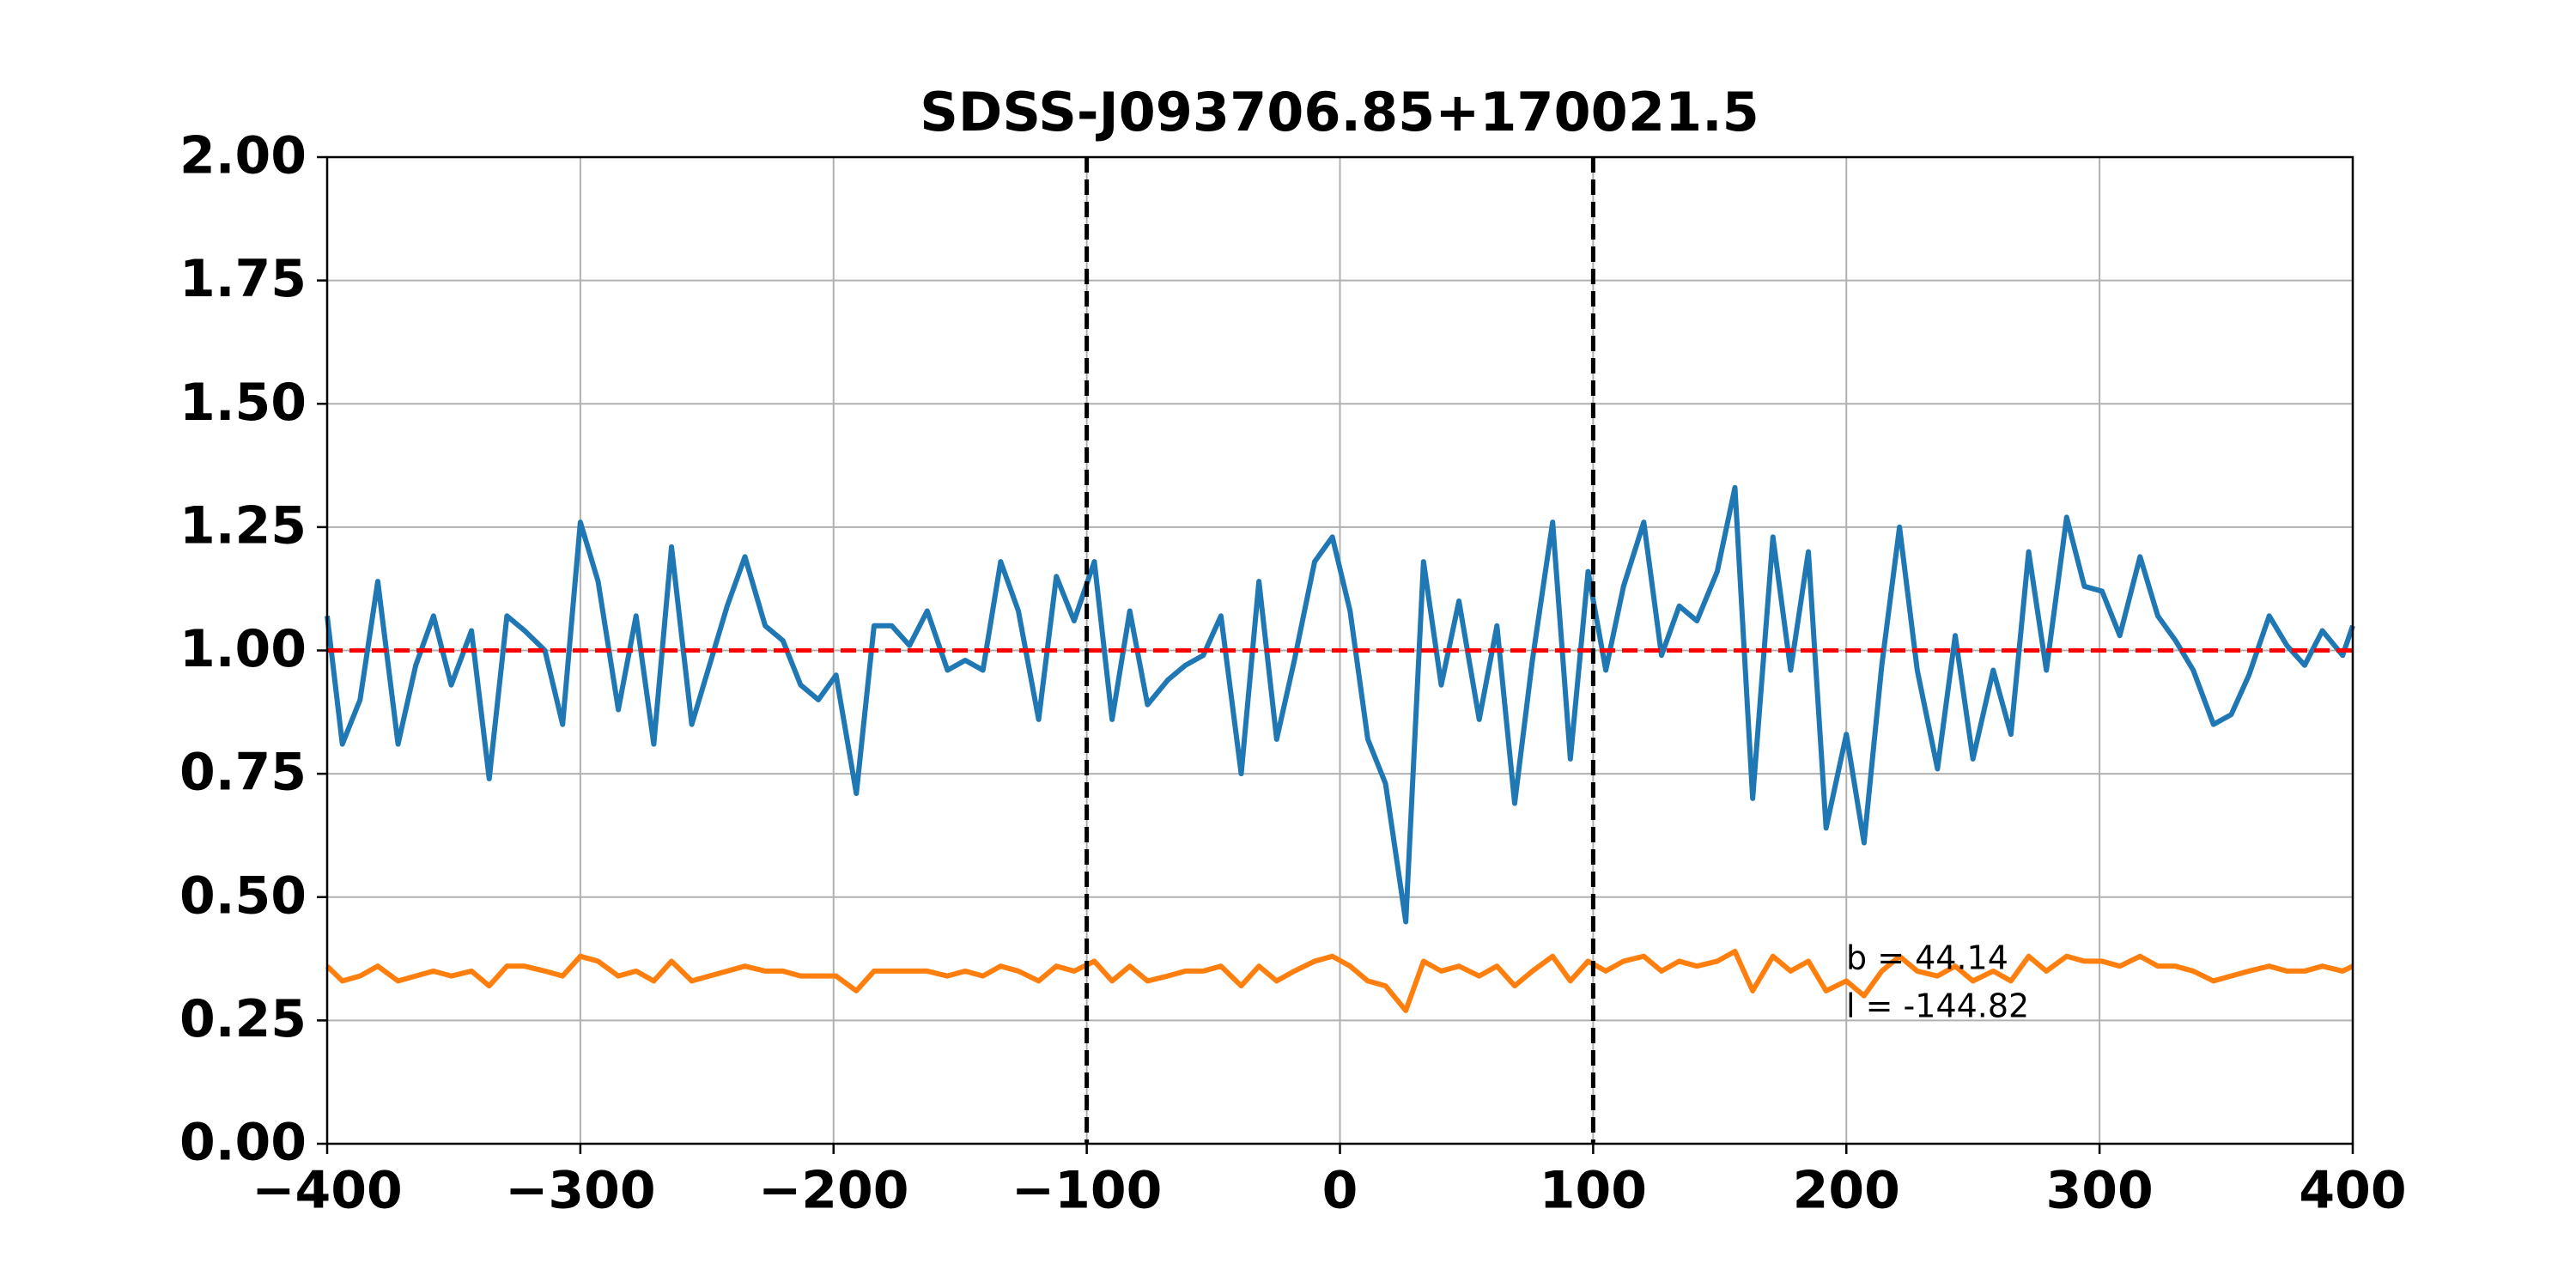  I want to click on x-tick-label: 100, so click(1594, 1191).